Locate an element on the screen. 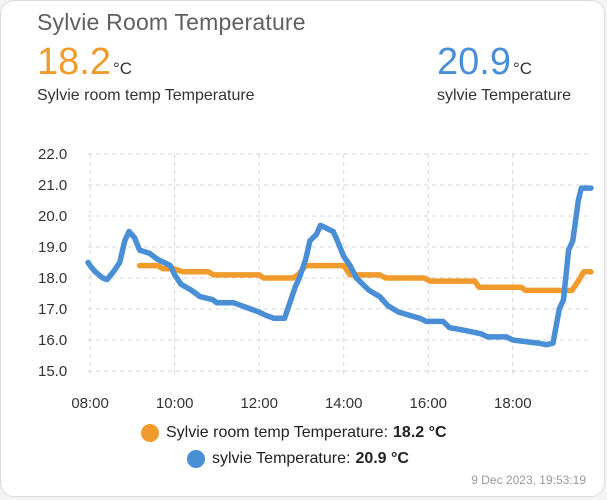  legend-item-room-temp: Sylvie room temp Temperature: 18.2 °C is located at coordinates (294, 433).